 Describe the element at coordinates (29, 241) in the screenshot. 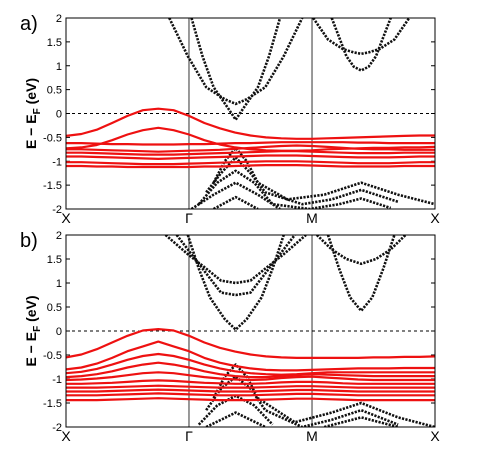

I see `panel-label: b)` at that location.